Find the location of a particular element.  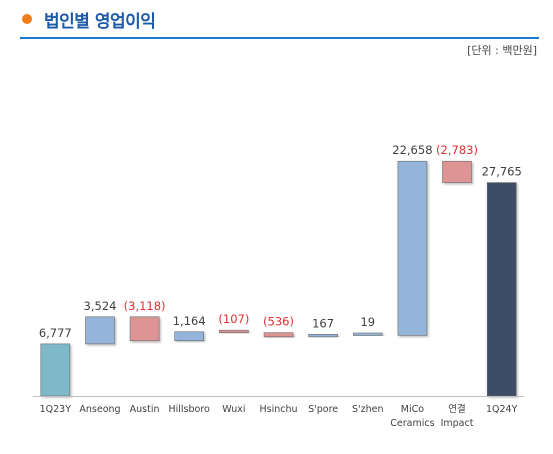

unit-label: [단위 : 백만원] is located at coordinates (502, 50).